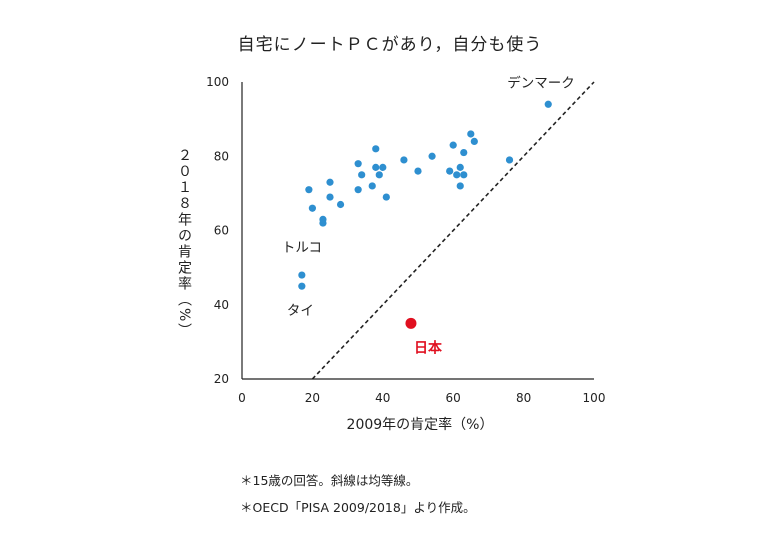  Describe the element at coordinates (184, 244) in the screenshot. I see `y-axis-label: ２０１８年の肯定率（%）` at that location.